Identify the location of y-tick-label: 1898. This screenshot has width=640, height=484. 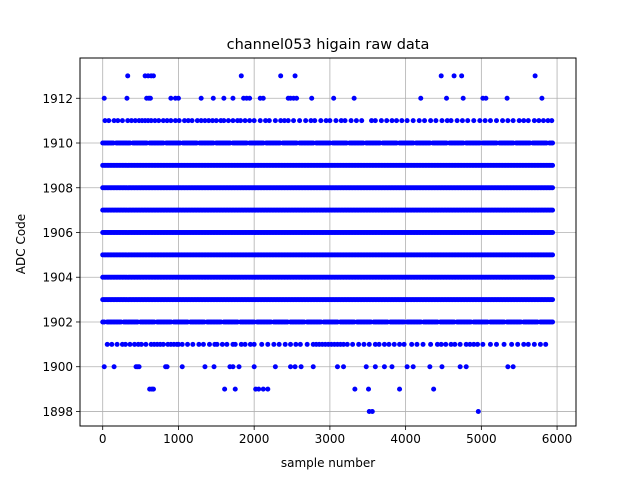
(57, 412).